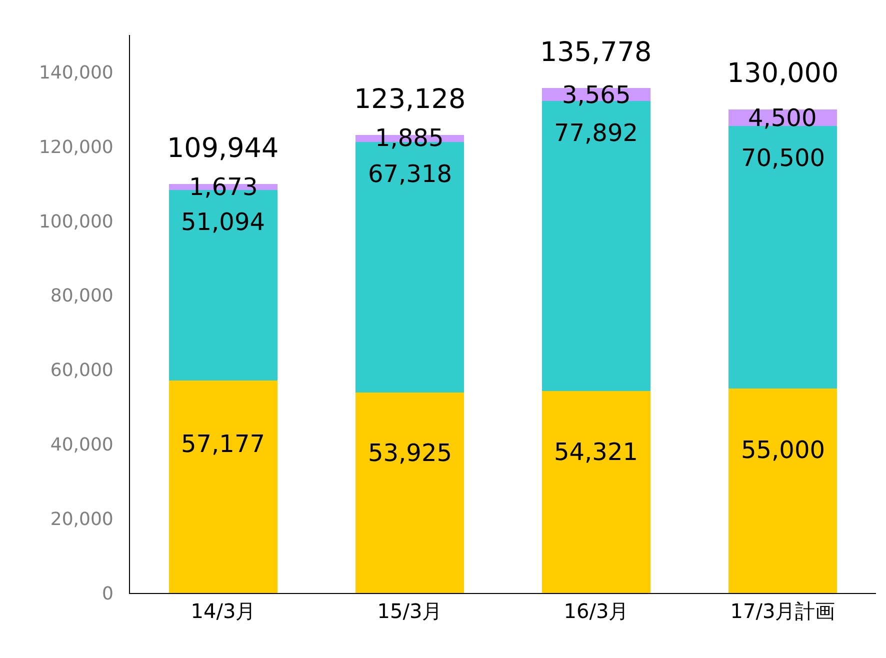 This screenshot has height=658, width=886. I want to click on total-label: 130,000, so click(783, 73).